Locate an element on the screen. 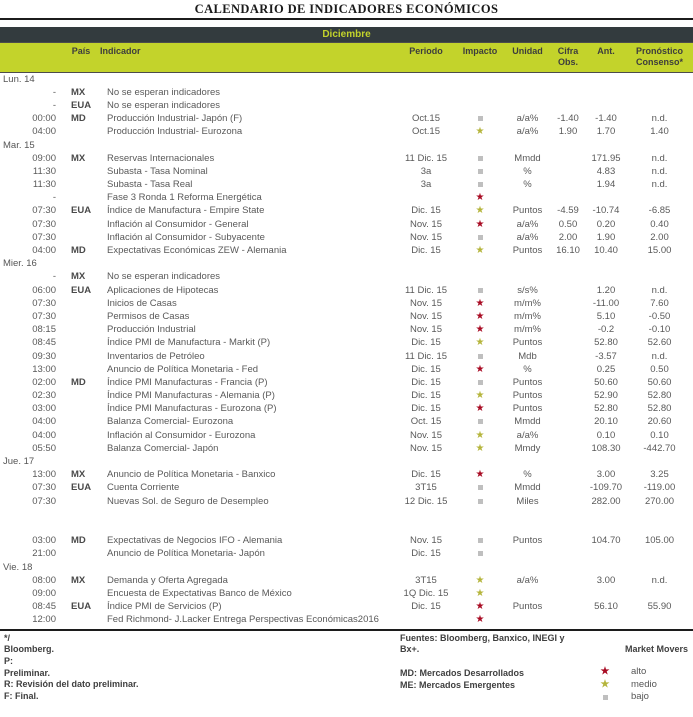 This screenshot has width=693, height=717. table-row: 11:30 Subasta - Tasa Real 3a% 1.94 n.d. is located at coordinates (346, 185).